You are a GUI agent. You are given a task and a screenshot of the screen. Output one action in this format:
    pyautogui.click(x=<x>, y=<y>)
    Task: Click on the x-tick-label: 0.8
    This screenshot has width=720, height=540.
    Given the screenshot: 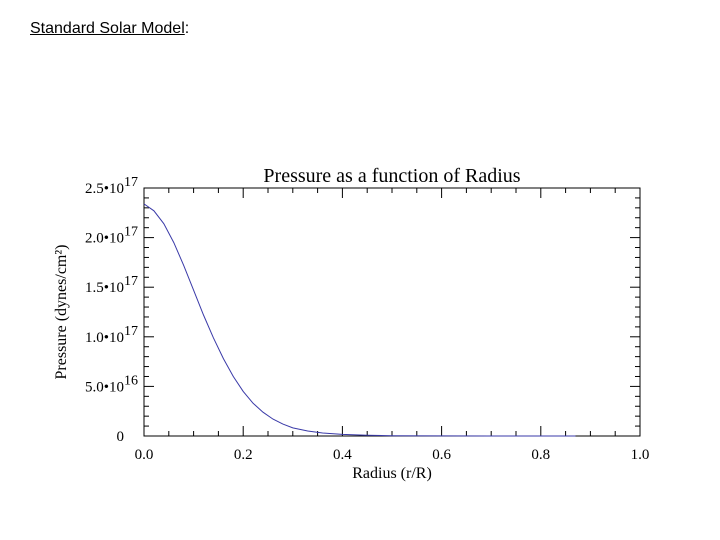 What is the action you would take?
    pyautogui.click(x=540, y=455)
    